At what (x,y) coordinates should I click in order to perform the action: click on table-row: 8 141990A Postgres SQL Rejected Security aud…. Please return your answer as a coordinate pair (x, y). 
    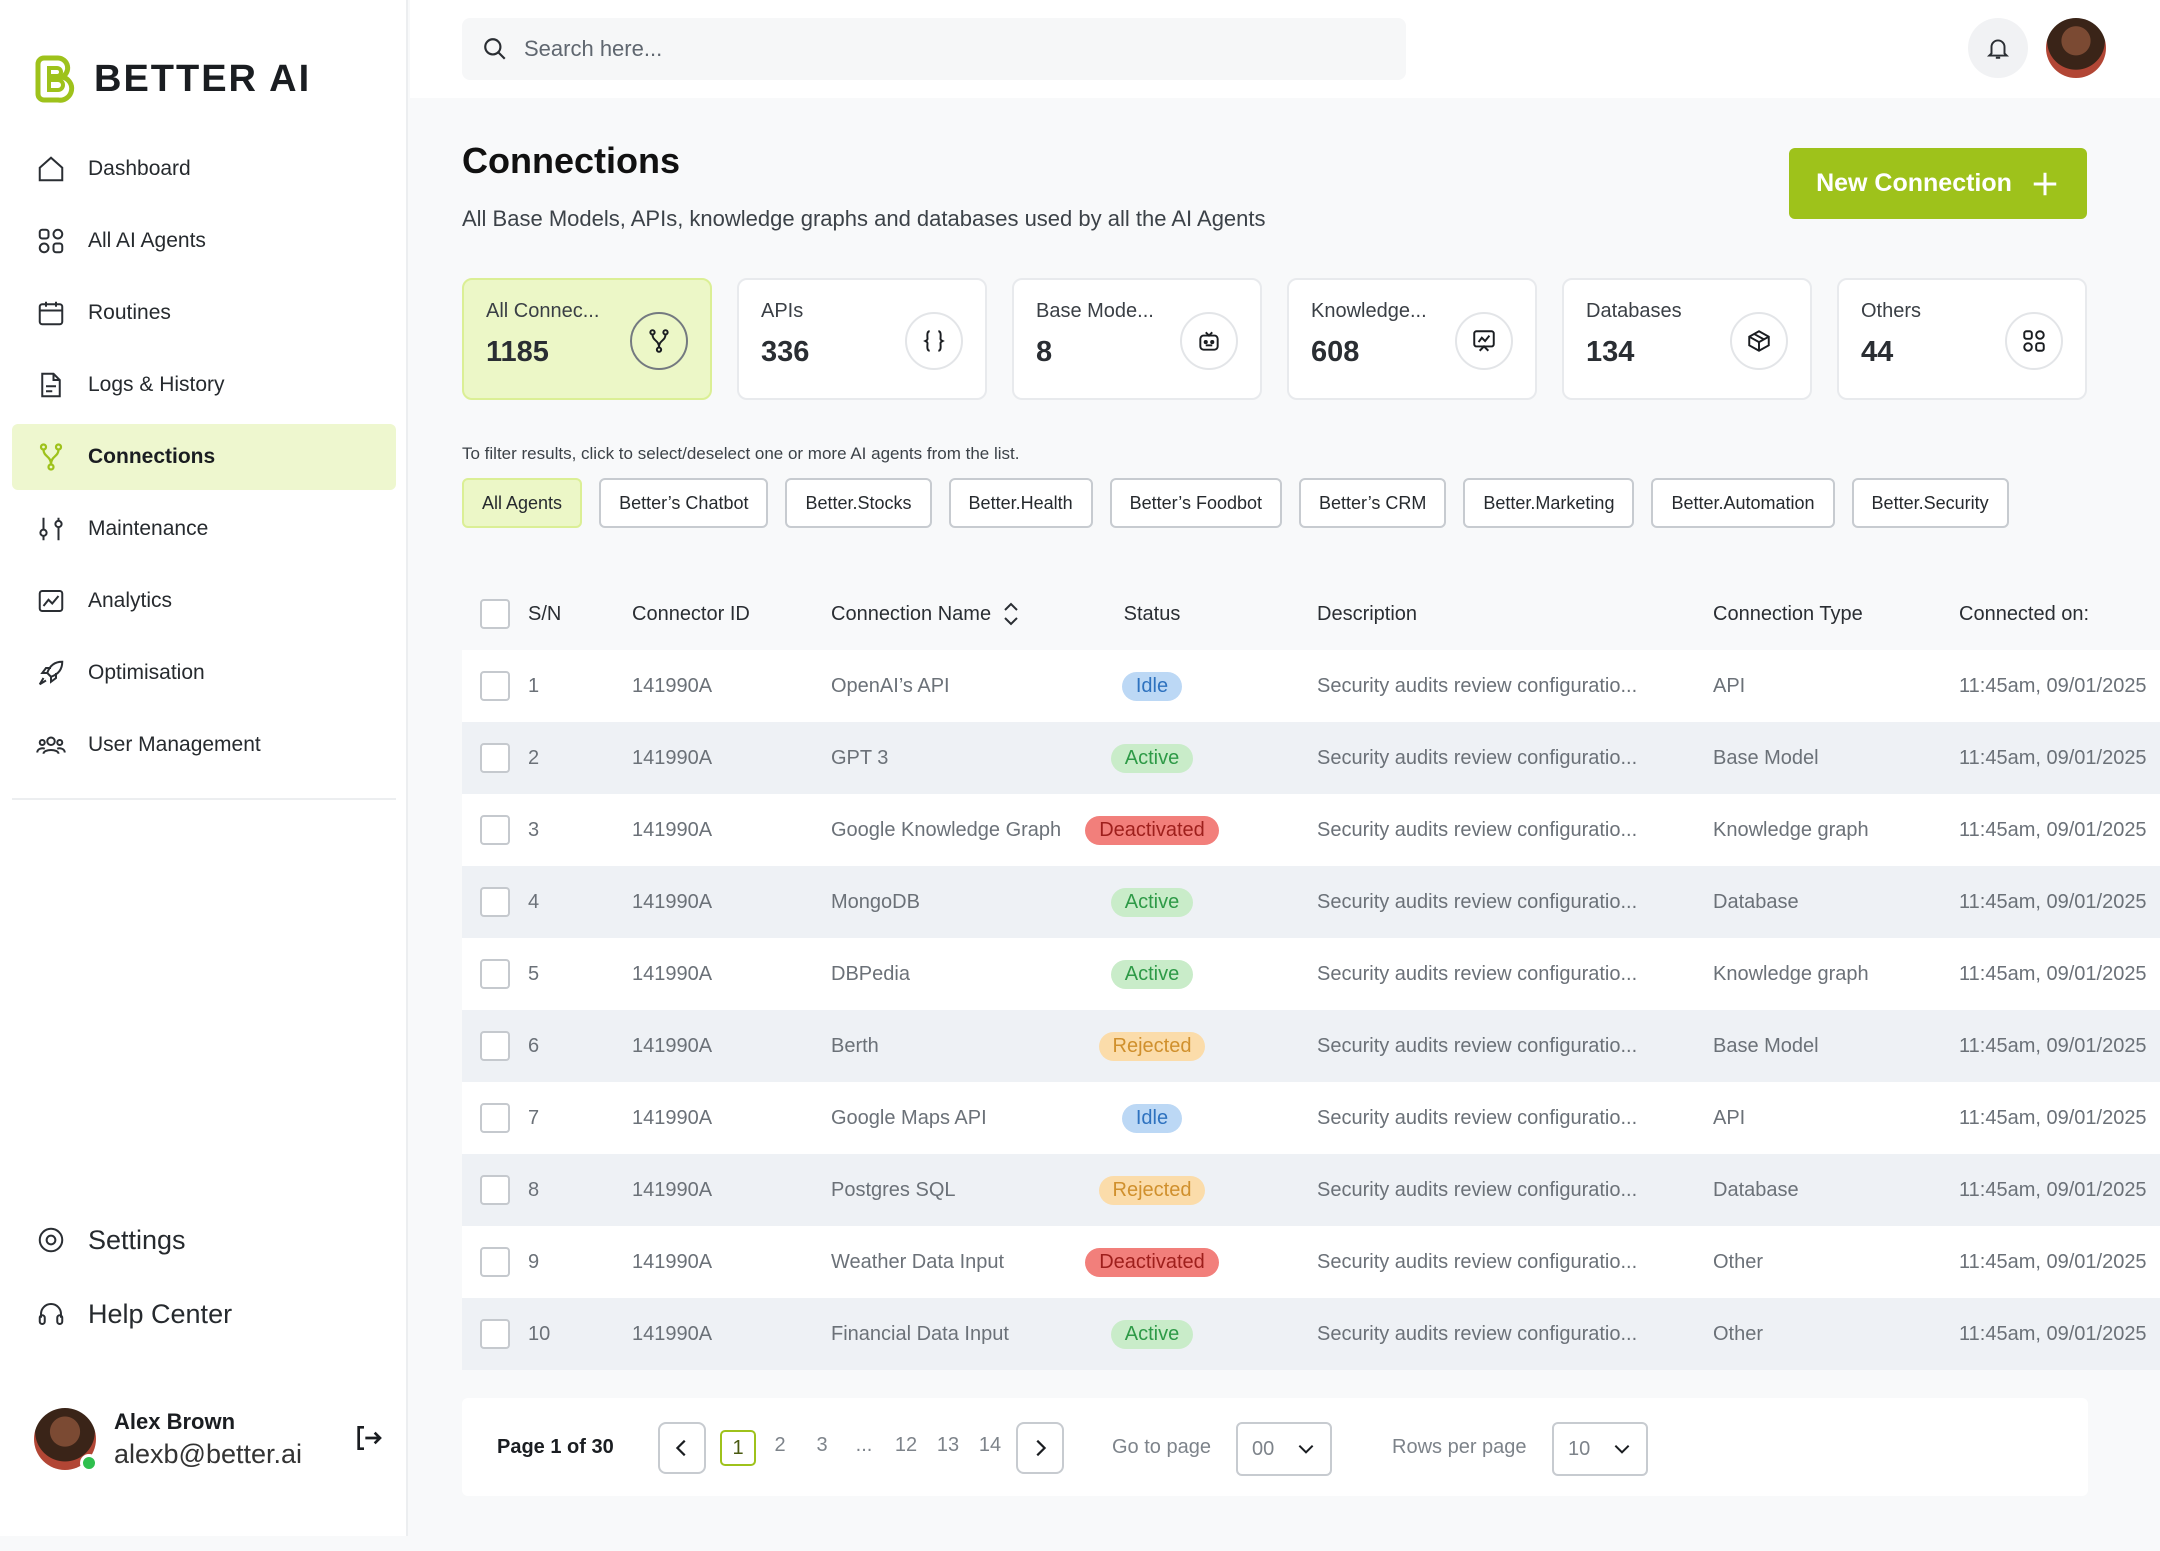
    Looking at the image, I should click on (1311, 1190).